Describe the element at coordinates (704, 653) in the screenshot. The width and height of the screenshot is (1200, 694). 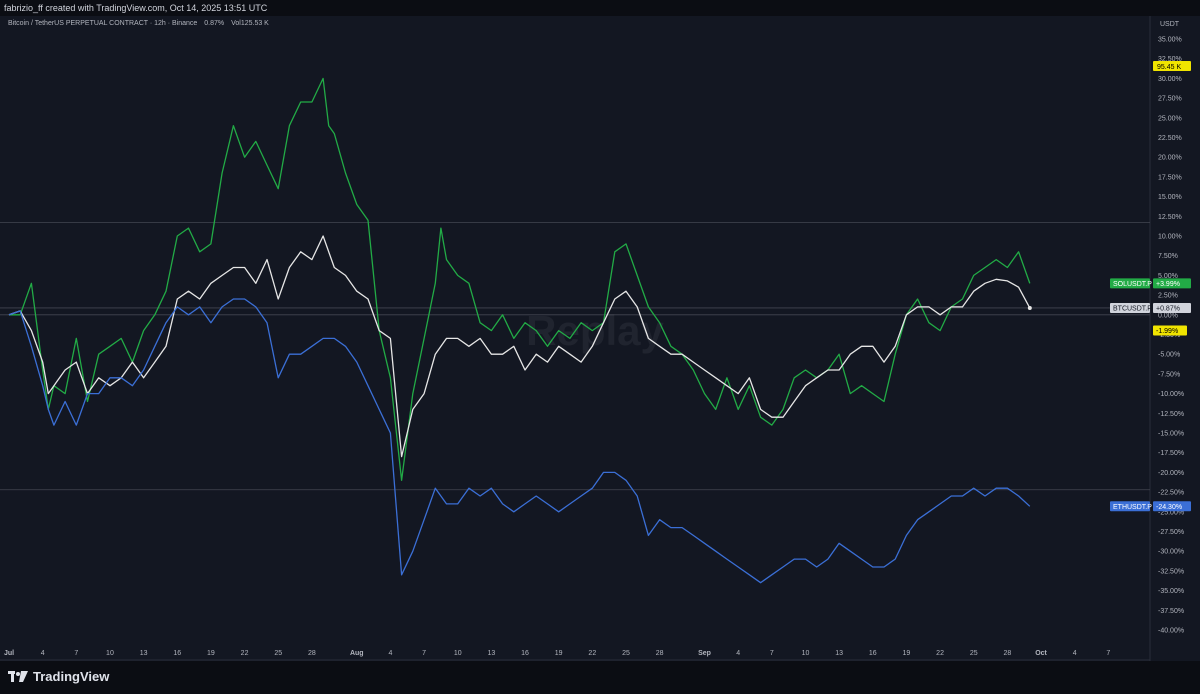
I see `x-tick-label: Sep` at that location.